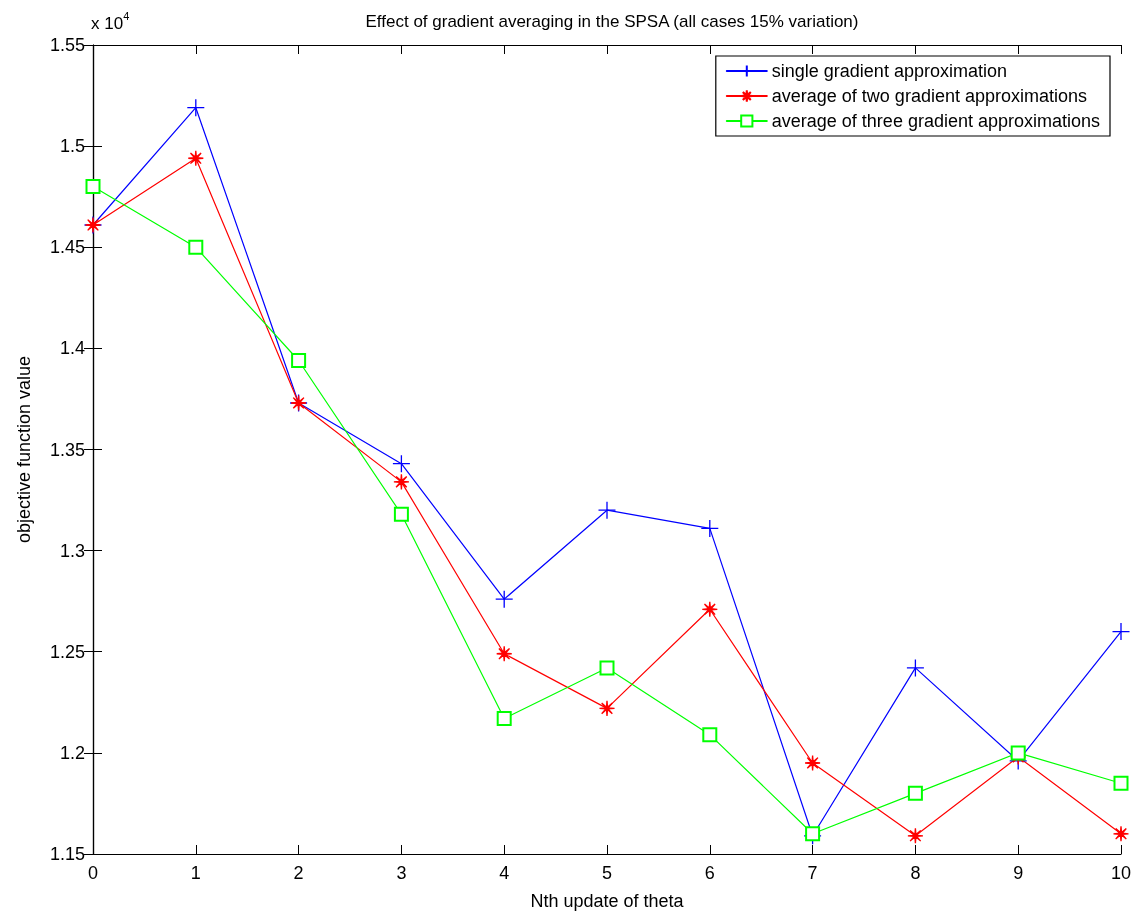 The image size is (1138, 919). Describe the element at coordinates (67, 854) in the screenshot. I see `y-tick-label: 1.15` at that location.